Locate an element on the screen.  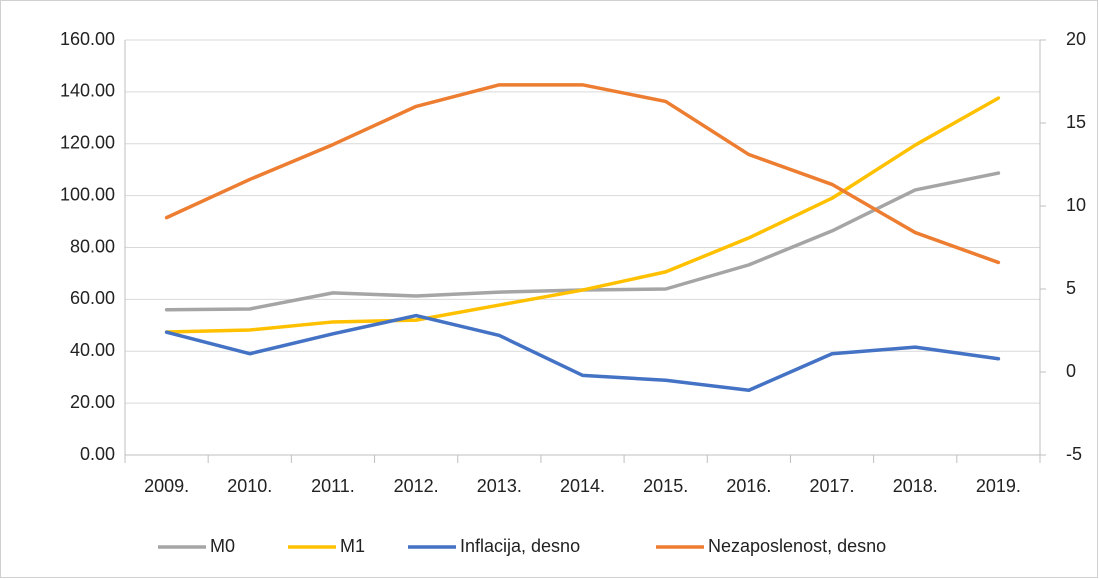
y-tick-label: 160.00 is located at coordinates (87, 39).